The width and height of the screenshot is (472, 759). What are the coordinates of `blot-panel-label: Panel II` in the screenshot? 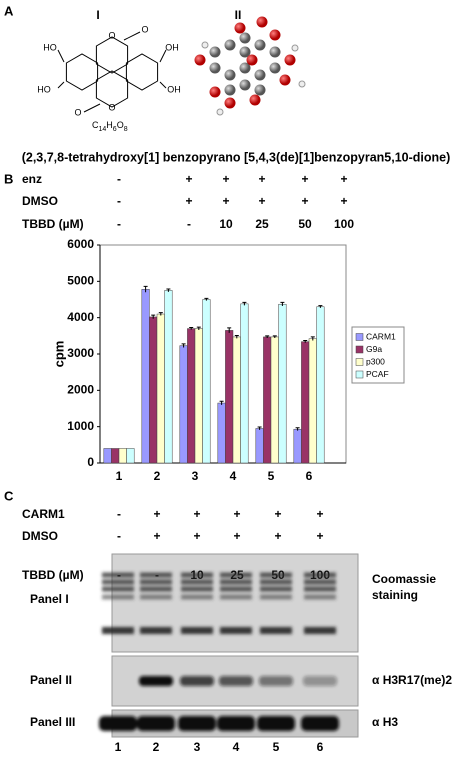 It's located at (51, 680).